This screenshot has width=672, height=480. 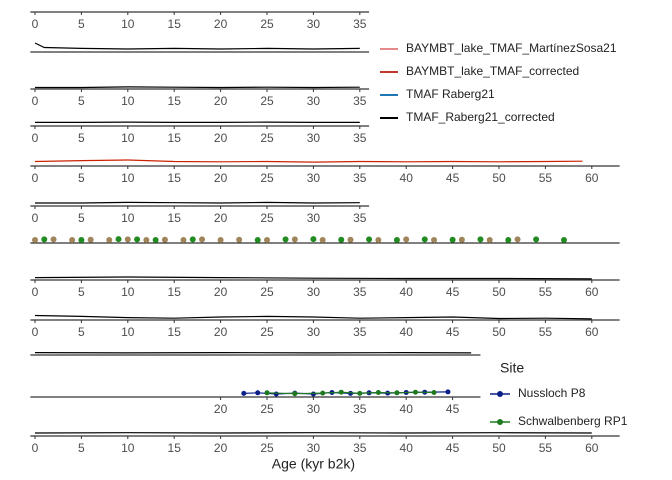 I want to click on legend: Site Nussloch P8 Schwalbenberg RP1, so click(x=559, y=394).